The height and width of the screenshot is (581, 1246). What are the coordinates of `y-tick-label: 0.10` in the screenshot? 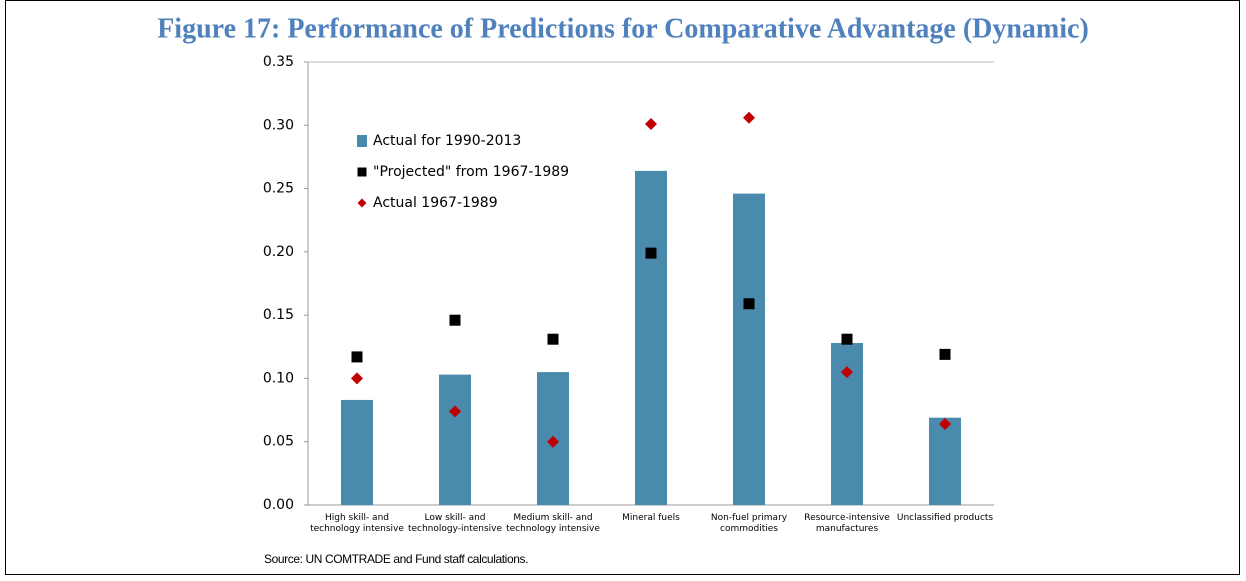 It's located at (278, 378).